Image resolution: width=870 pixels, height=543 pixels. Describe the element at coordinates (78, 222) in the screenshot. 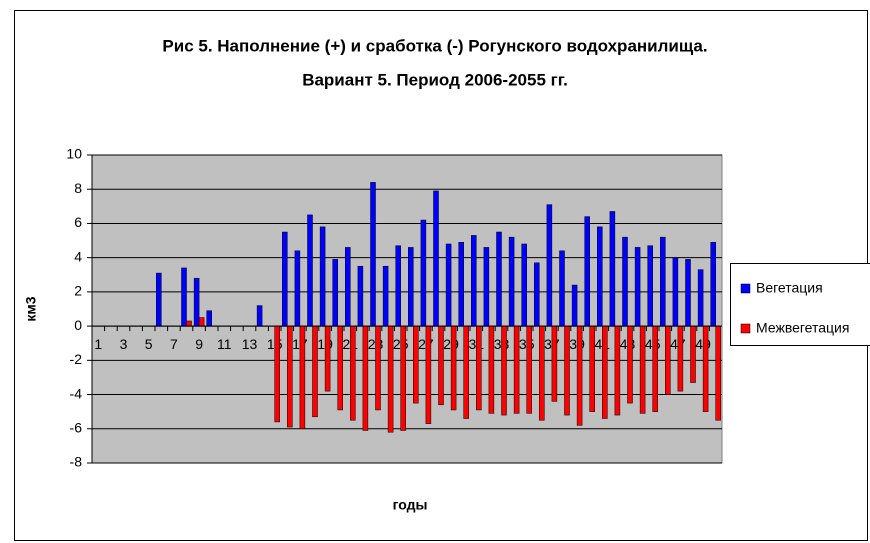

I see `y-tick-label: 6` at that location.